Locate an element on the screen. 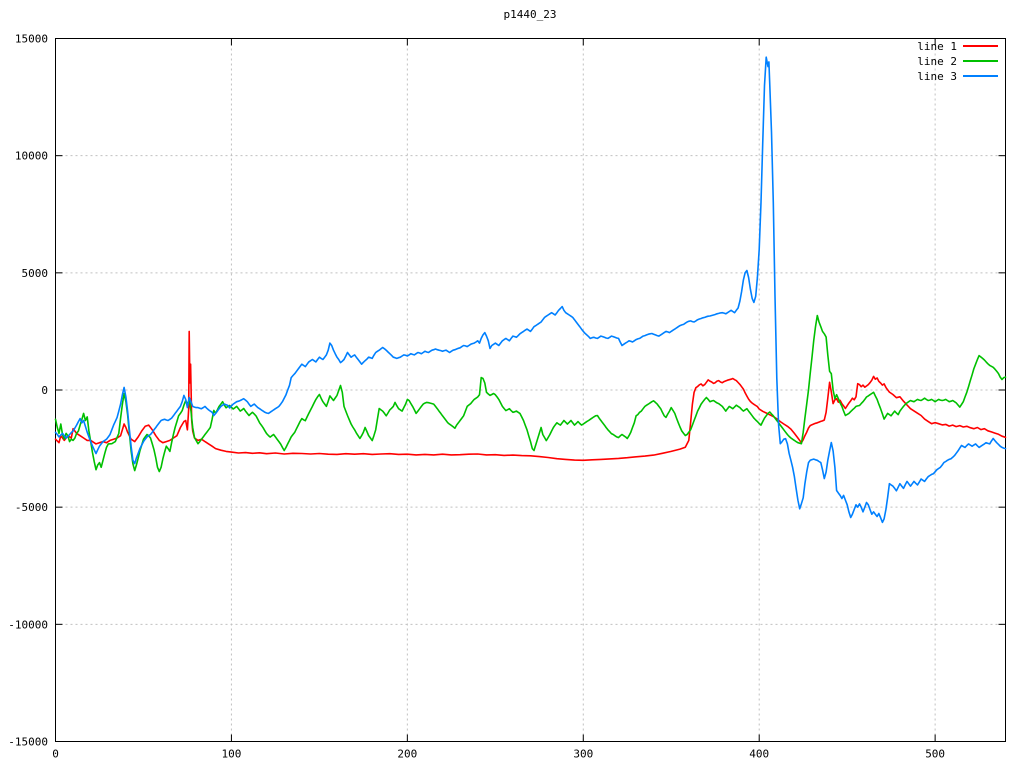 The width and height of the screenshot is (1024, 768). legend: line 1 line 2 line 3 is located at coordinates (957, 61).